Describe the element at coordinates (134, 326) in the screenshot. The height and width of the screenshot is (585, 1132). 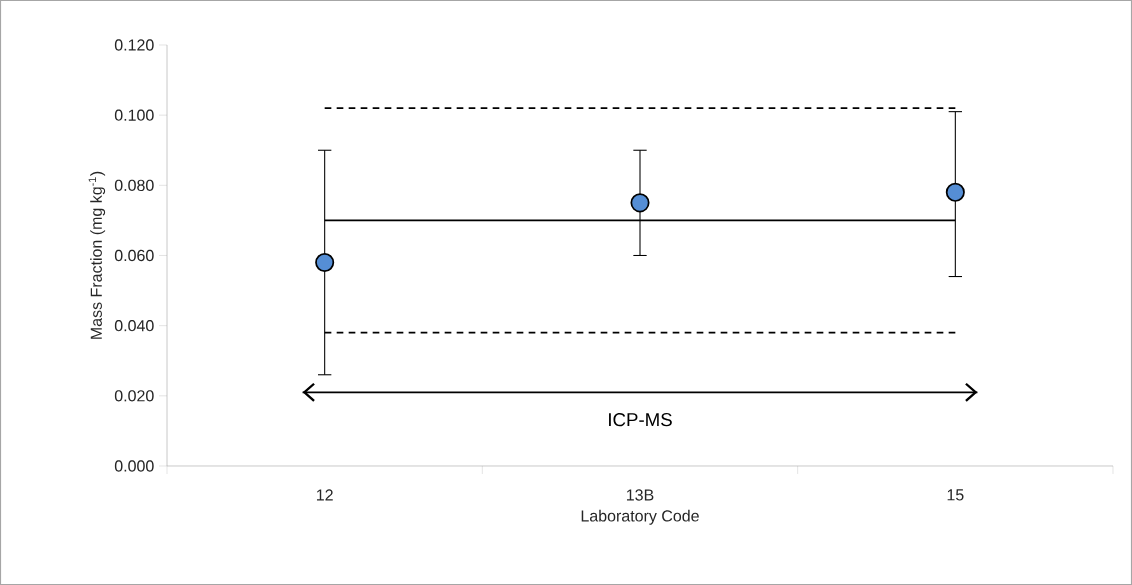
I see `y-tick-label: 0.040` at that location.